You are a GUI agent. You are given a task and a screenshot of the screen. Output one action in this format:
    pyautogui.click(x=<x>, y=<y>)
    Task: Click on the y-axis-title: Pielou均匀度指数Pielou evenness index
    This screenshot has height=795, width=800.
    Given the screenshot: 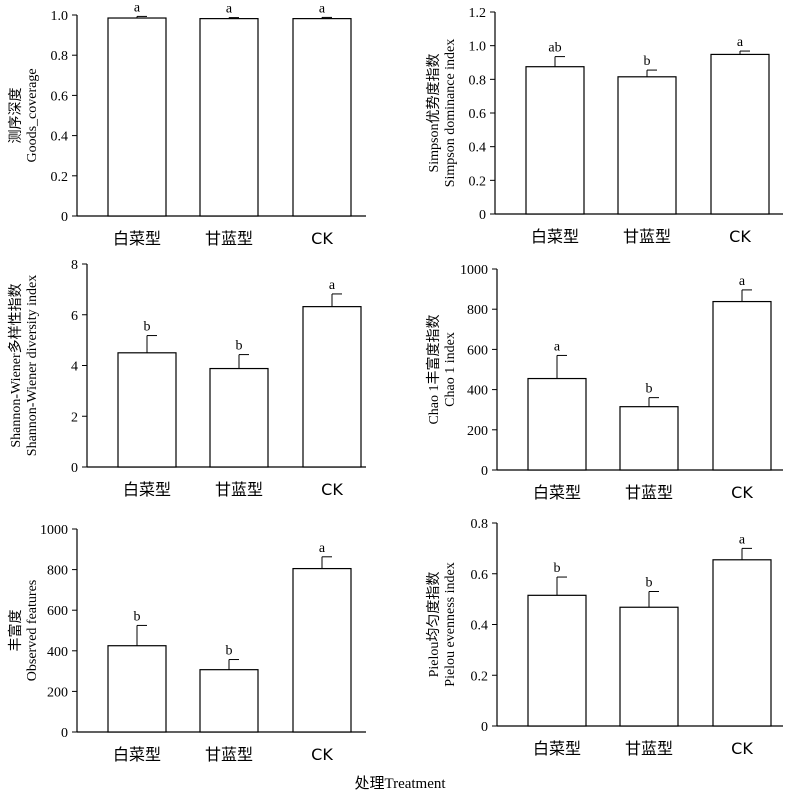 What is the action you would take?
    pyautogui.click(x=442, y=624)
    